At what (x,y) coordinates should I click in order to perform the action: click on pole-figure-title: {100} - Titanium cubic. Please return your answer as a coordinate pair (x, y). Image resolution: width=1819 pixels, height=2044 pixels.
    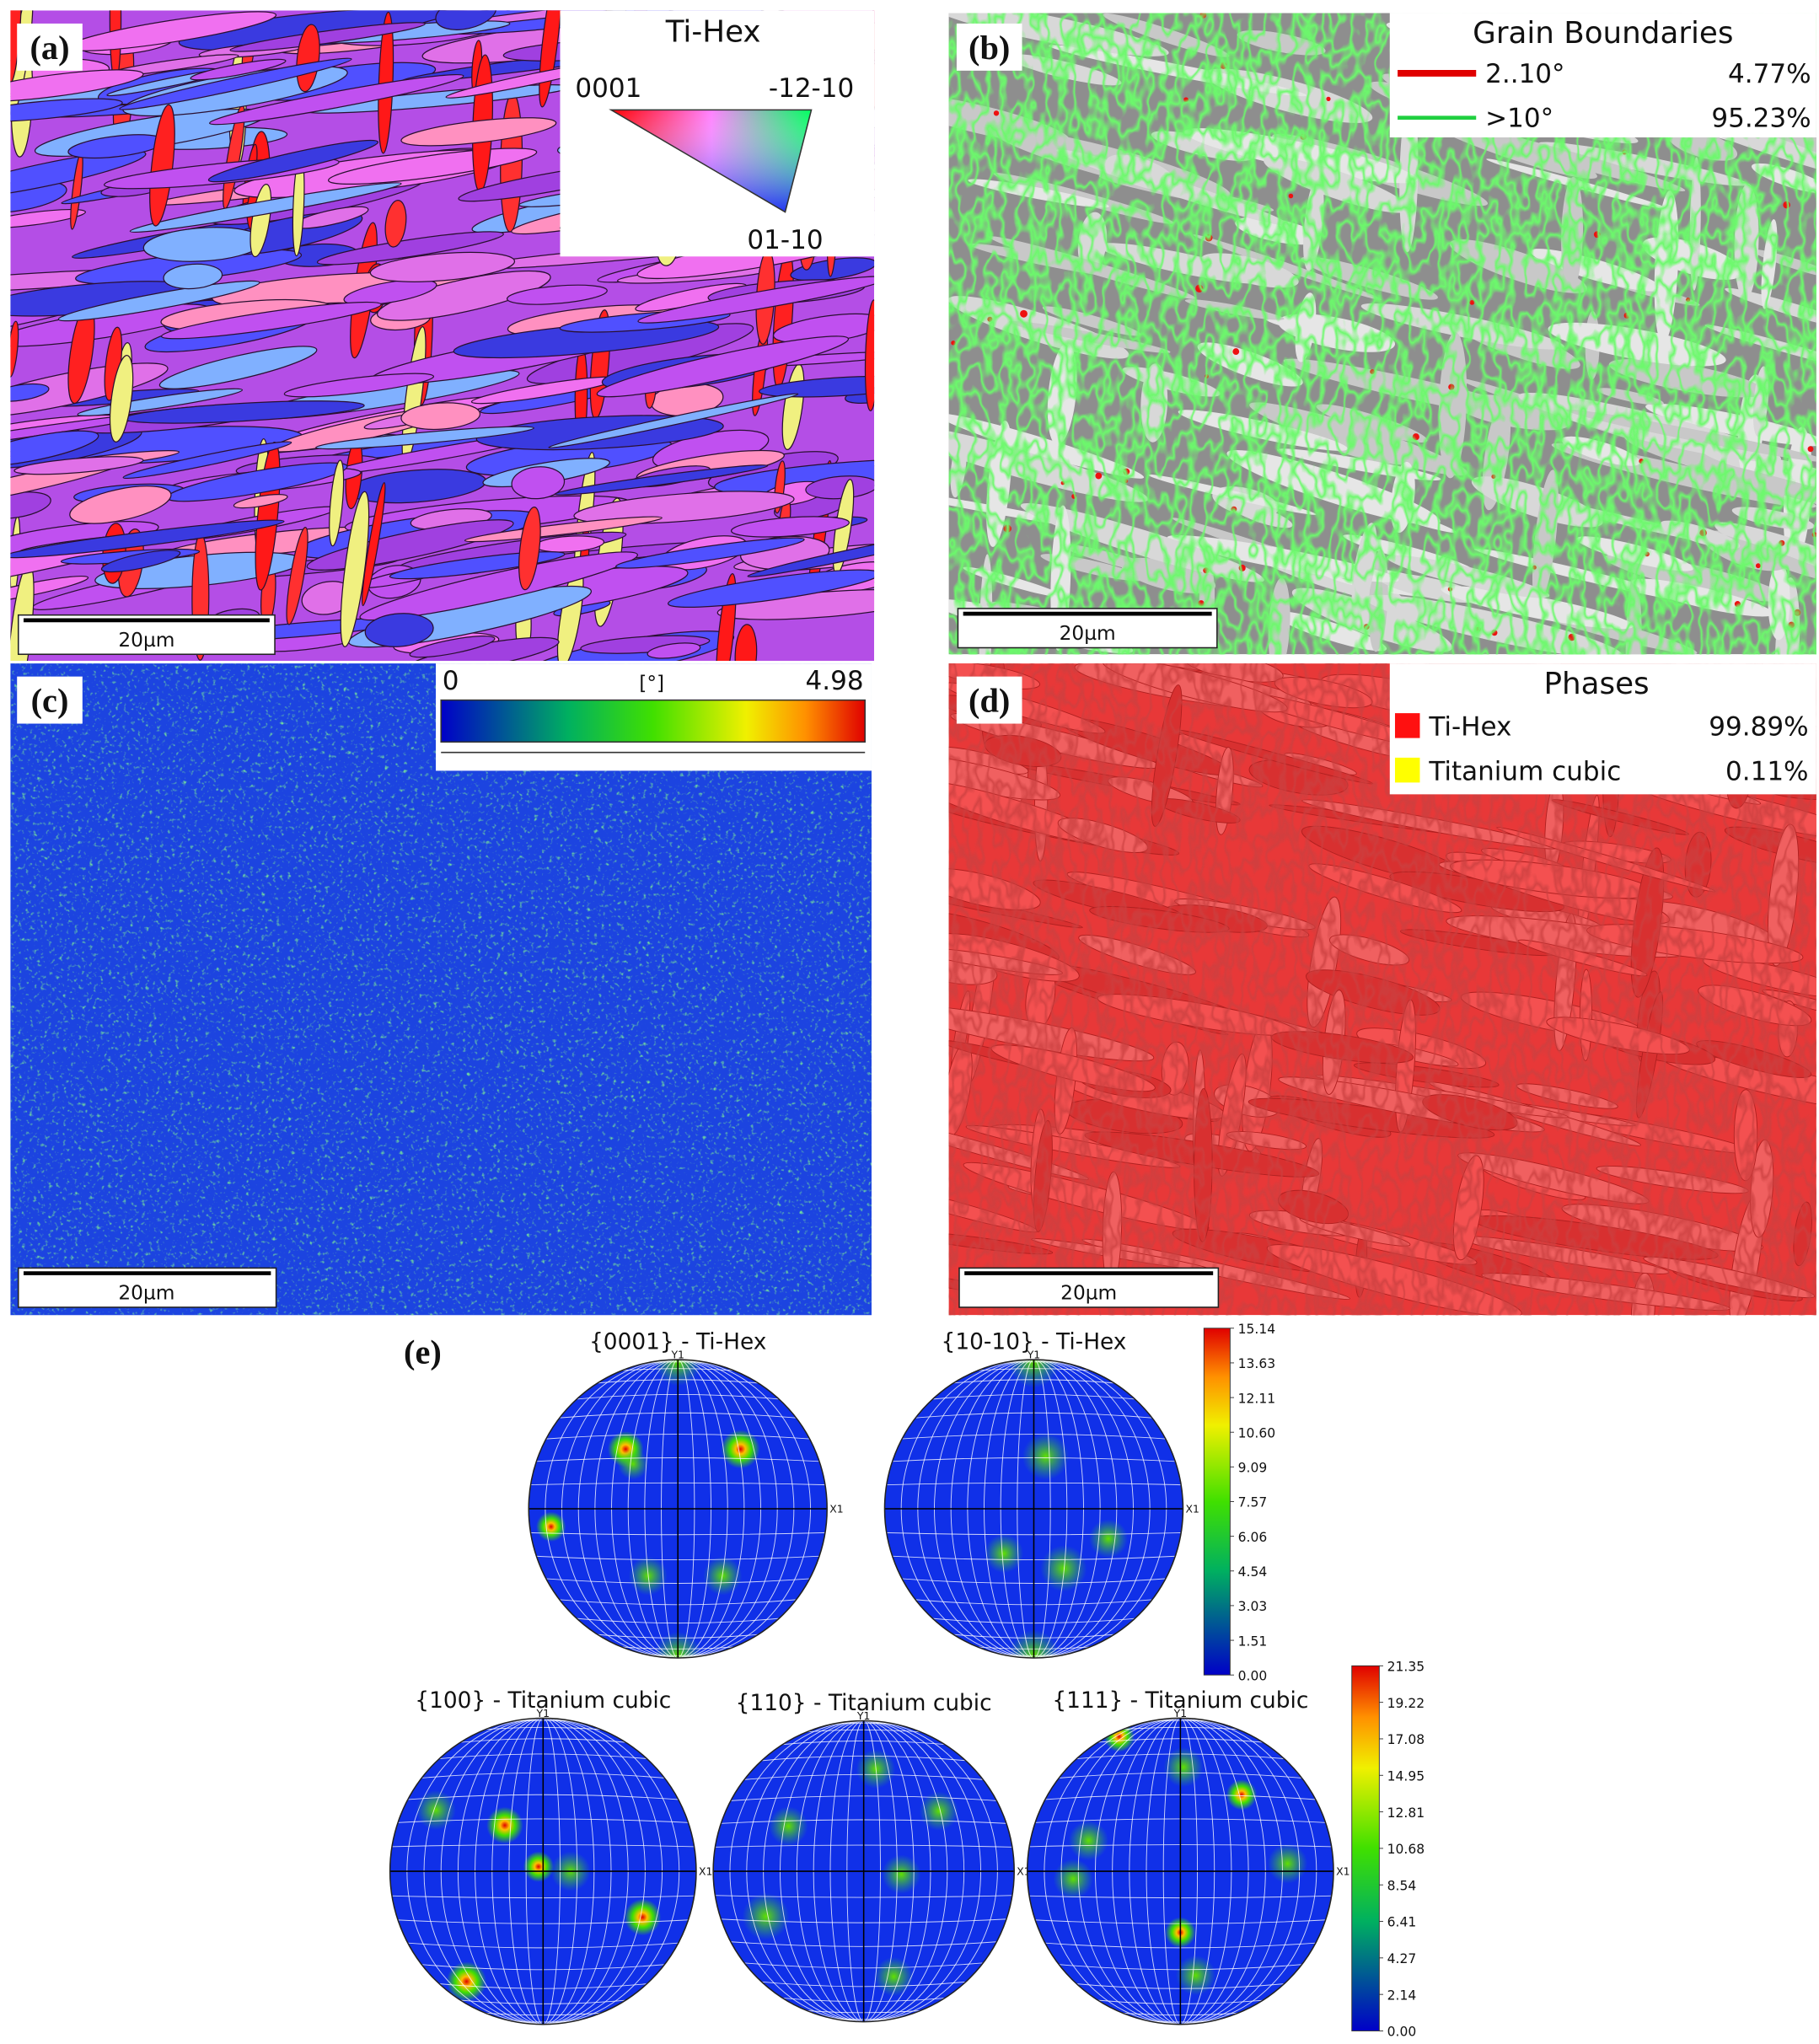
    Looking at the image, I should click on (543, 1701).